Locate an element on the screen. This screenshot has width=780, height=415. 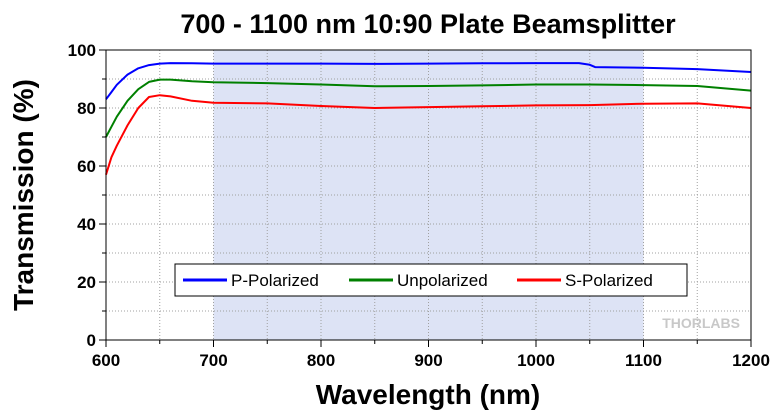
legend-label: P-Polarized is located at coordinates (275, 280).